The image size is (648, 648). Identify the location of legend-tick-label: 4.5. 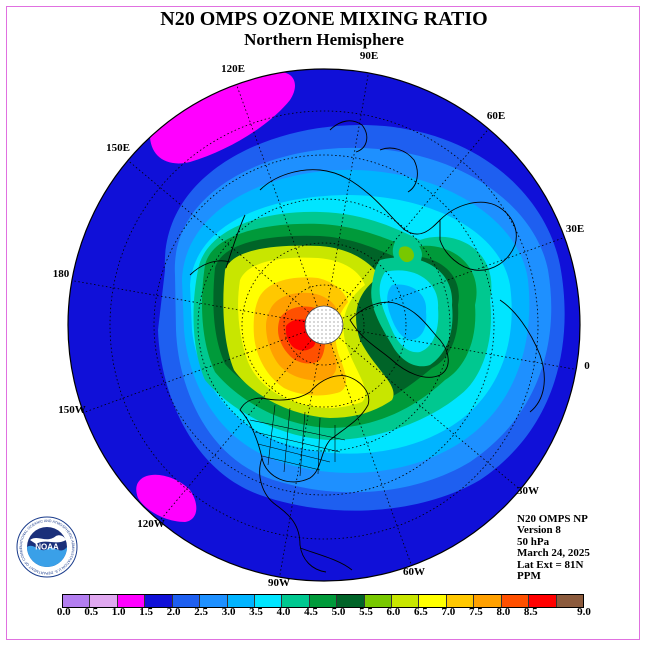
(311, 612).